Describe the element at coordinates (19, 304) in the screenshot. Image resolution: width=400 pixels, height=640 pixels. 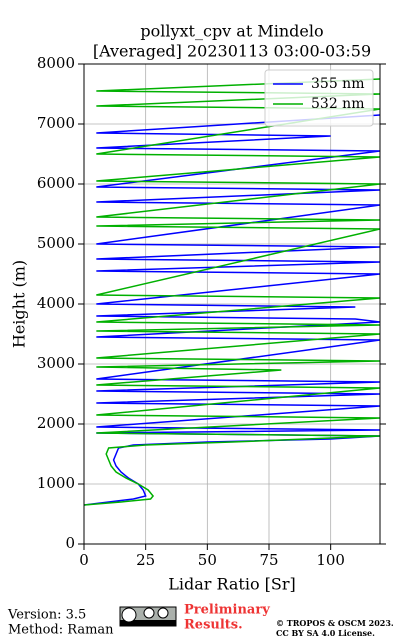
I see `y-axis-label: Height (m)` at that location.